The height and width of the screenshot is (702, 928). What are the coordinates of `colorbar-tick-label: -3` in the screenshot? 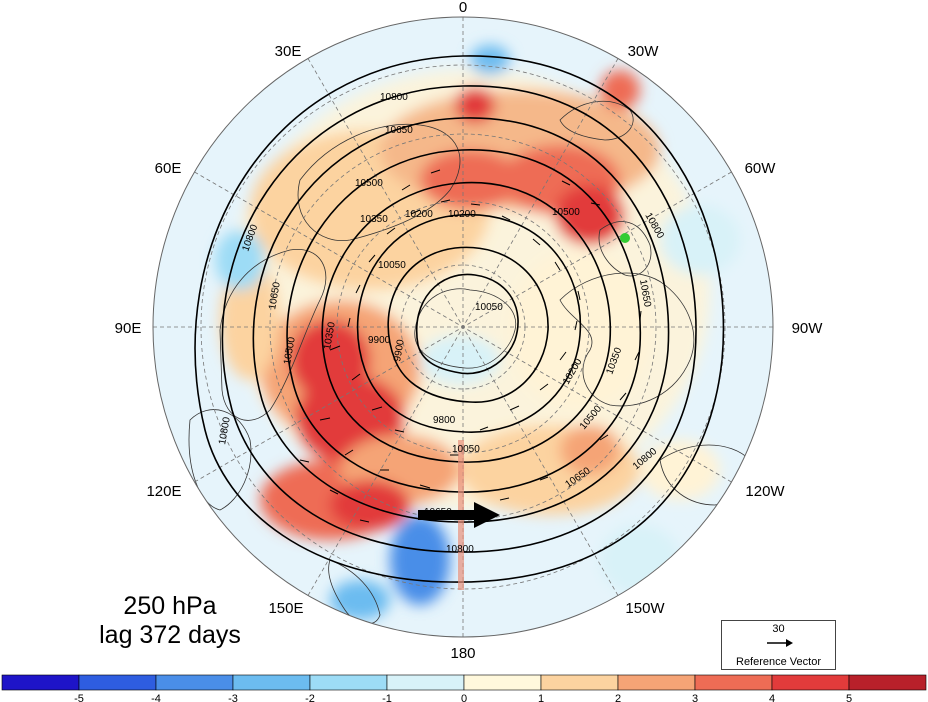 It's located at (233, 697).